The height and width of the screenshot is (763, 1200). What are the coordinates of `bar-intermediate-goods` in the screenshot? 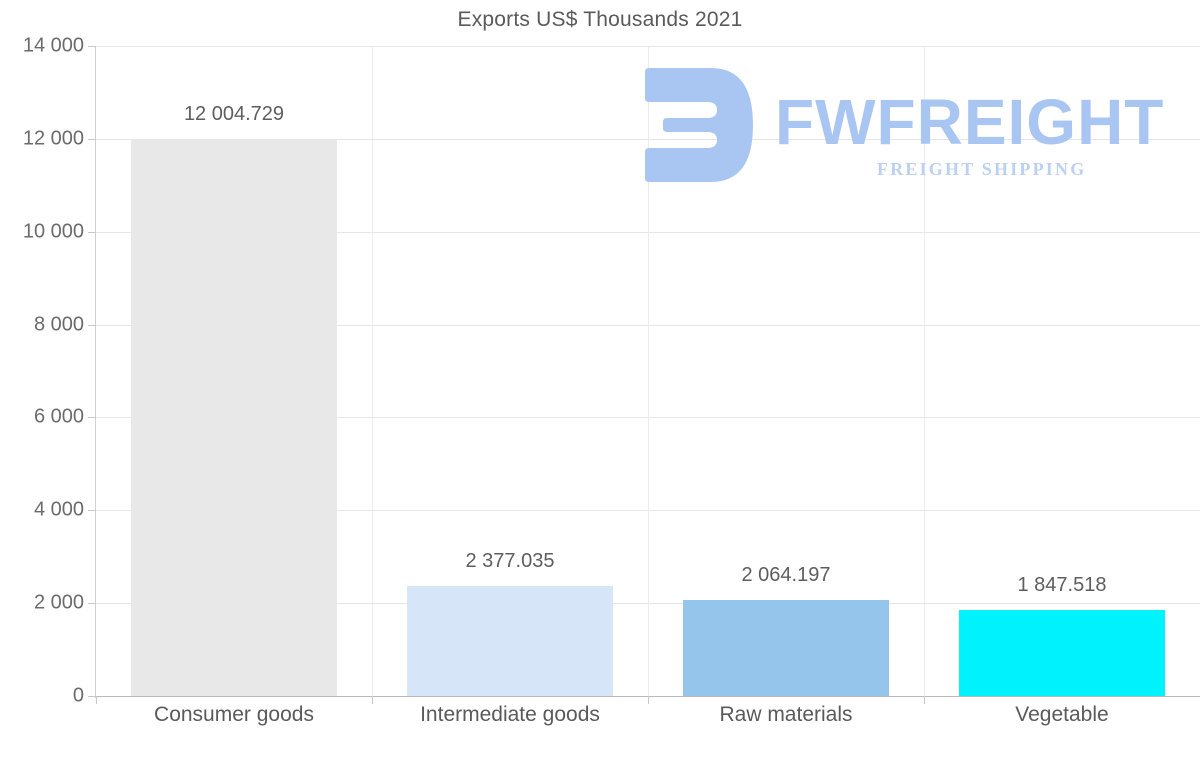 It's located at (510, 641).